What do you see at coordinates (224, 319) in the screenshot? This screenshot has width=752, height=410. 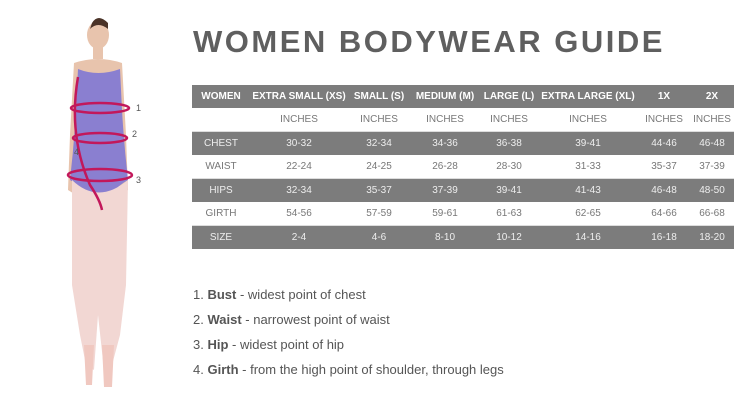 I see `note-term: Waist` at bounding box center [224, 319].